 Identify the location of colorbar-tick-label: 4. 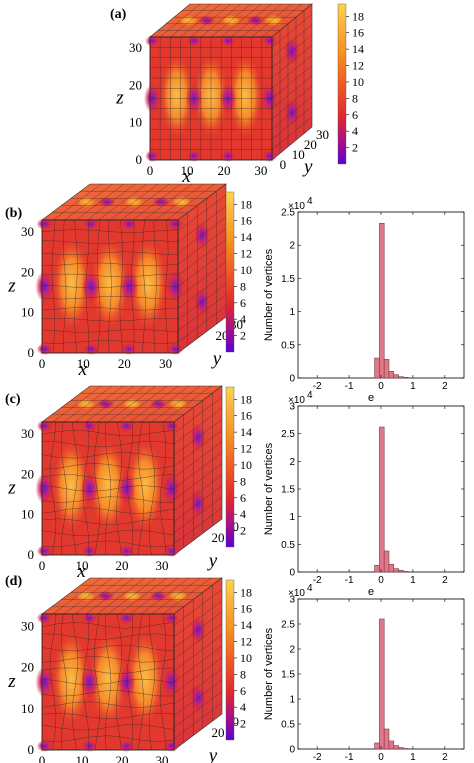
(243, 319).